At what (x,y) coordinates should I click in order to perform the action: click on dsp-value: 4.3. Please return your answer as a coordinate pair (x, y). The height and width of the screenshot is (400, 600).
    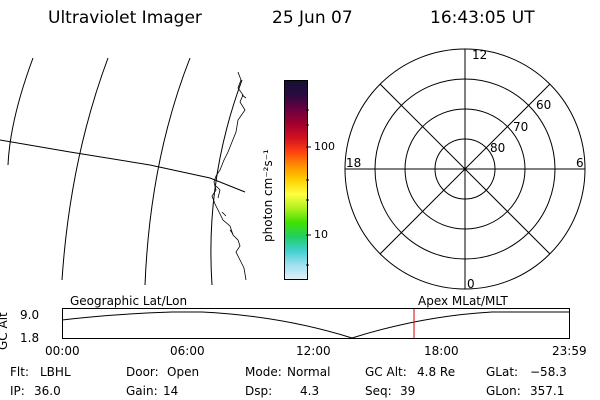
    Looking at the image, I should click on (310, 391).